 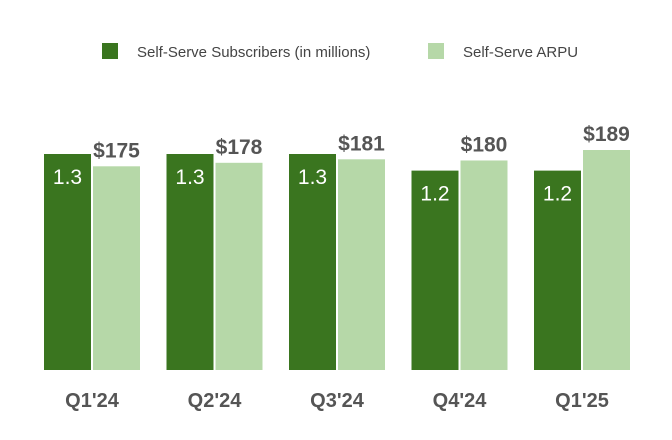 I want to click on legend-swatch-subscribers, so click(x=110, y=51).